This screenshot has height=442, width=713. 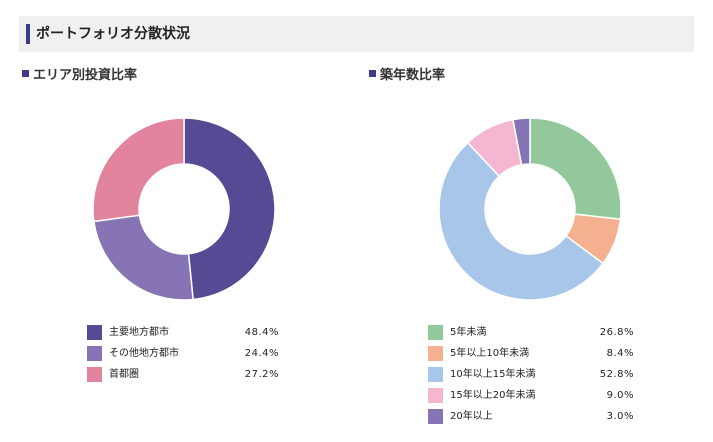 What do you see at coordinates (531, 416) in the screenshot?
I see `legend-item: 20年以上 3.0%` at bounding box center [531, 416].